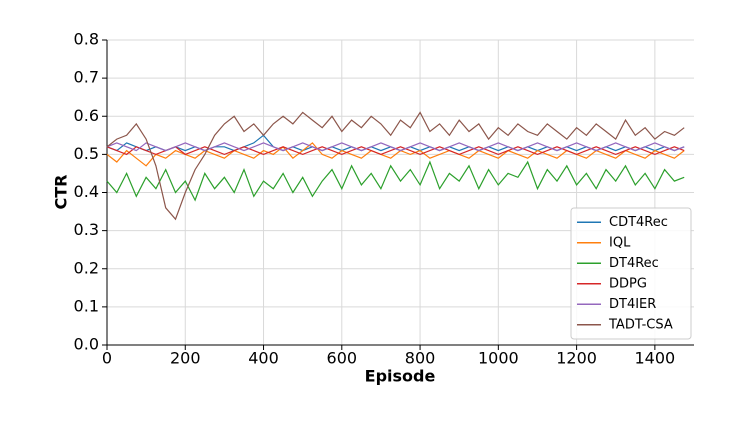 The width and height of the screenshot is (755, 426). What do you see at coordinates (640, 324) in the screenshot?
I see `legend-label: TADT-CSA` at bounding box center [640, 324].